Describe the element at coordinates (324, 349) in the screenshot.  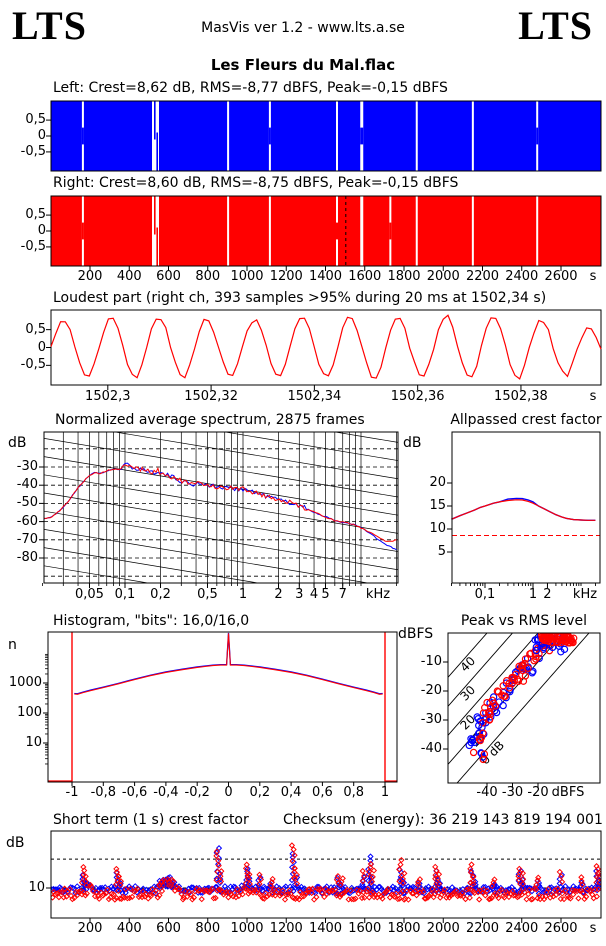
I see `loudest-part-plot` at that location.